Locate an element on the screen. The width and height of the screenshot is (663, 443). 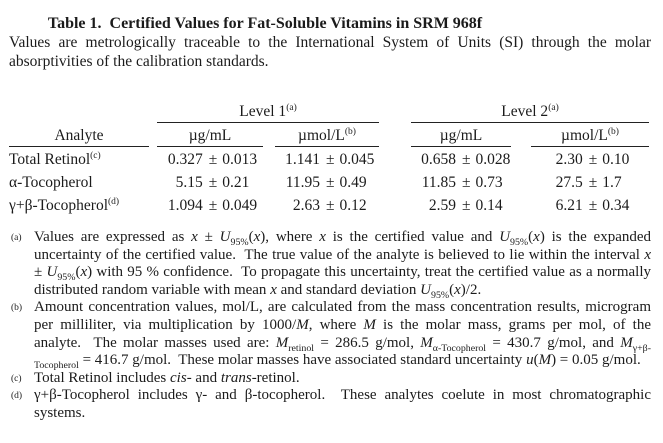
level-1-group-header: Level 1(a) is located at coordinates (268, 111).